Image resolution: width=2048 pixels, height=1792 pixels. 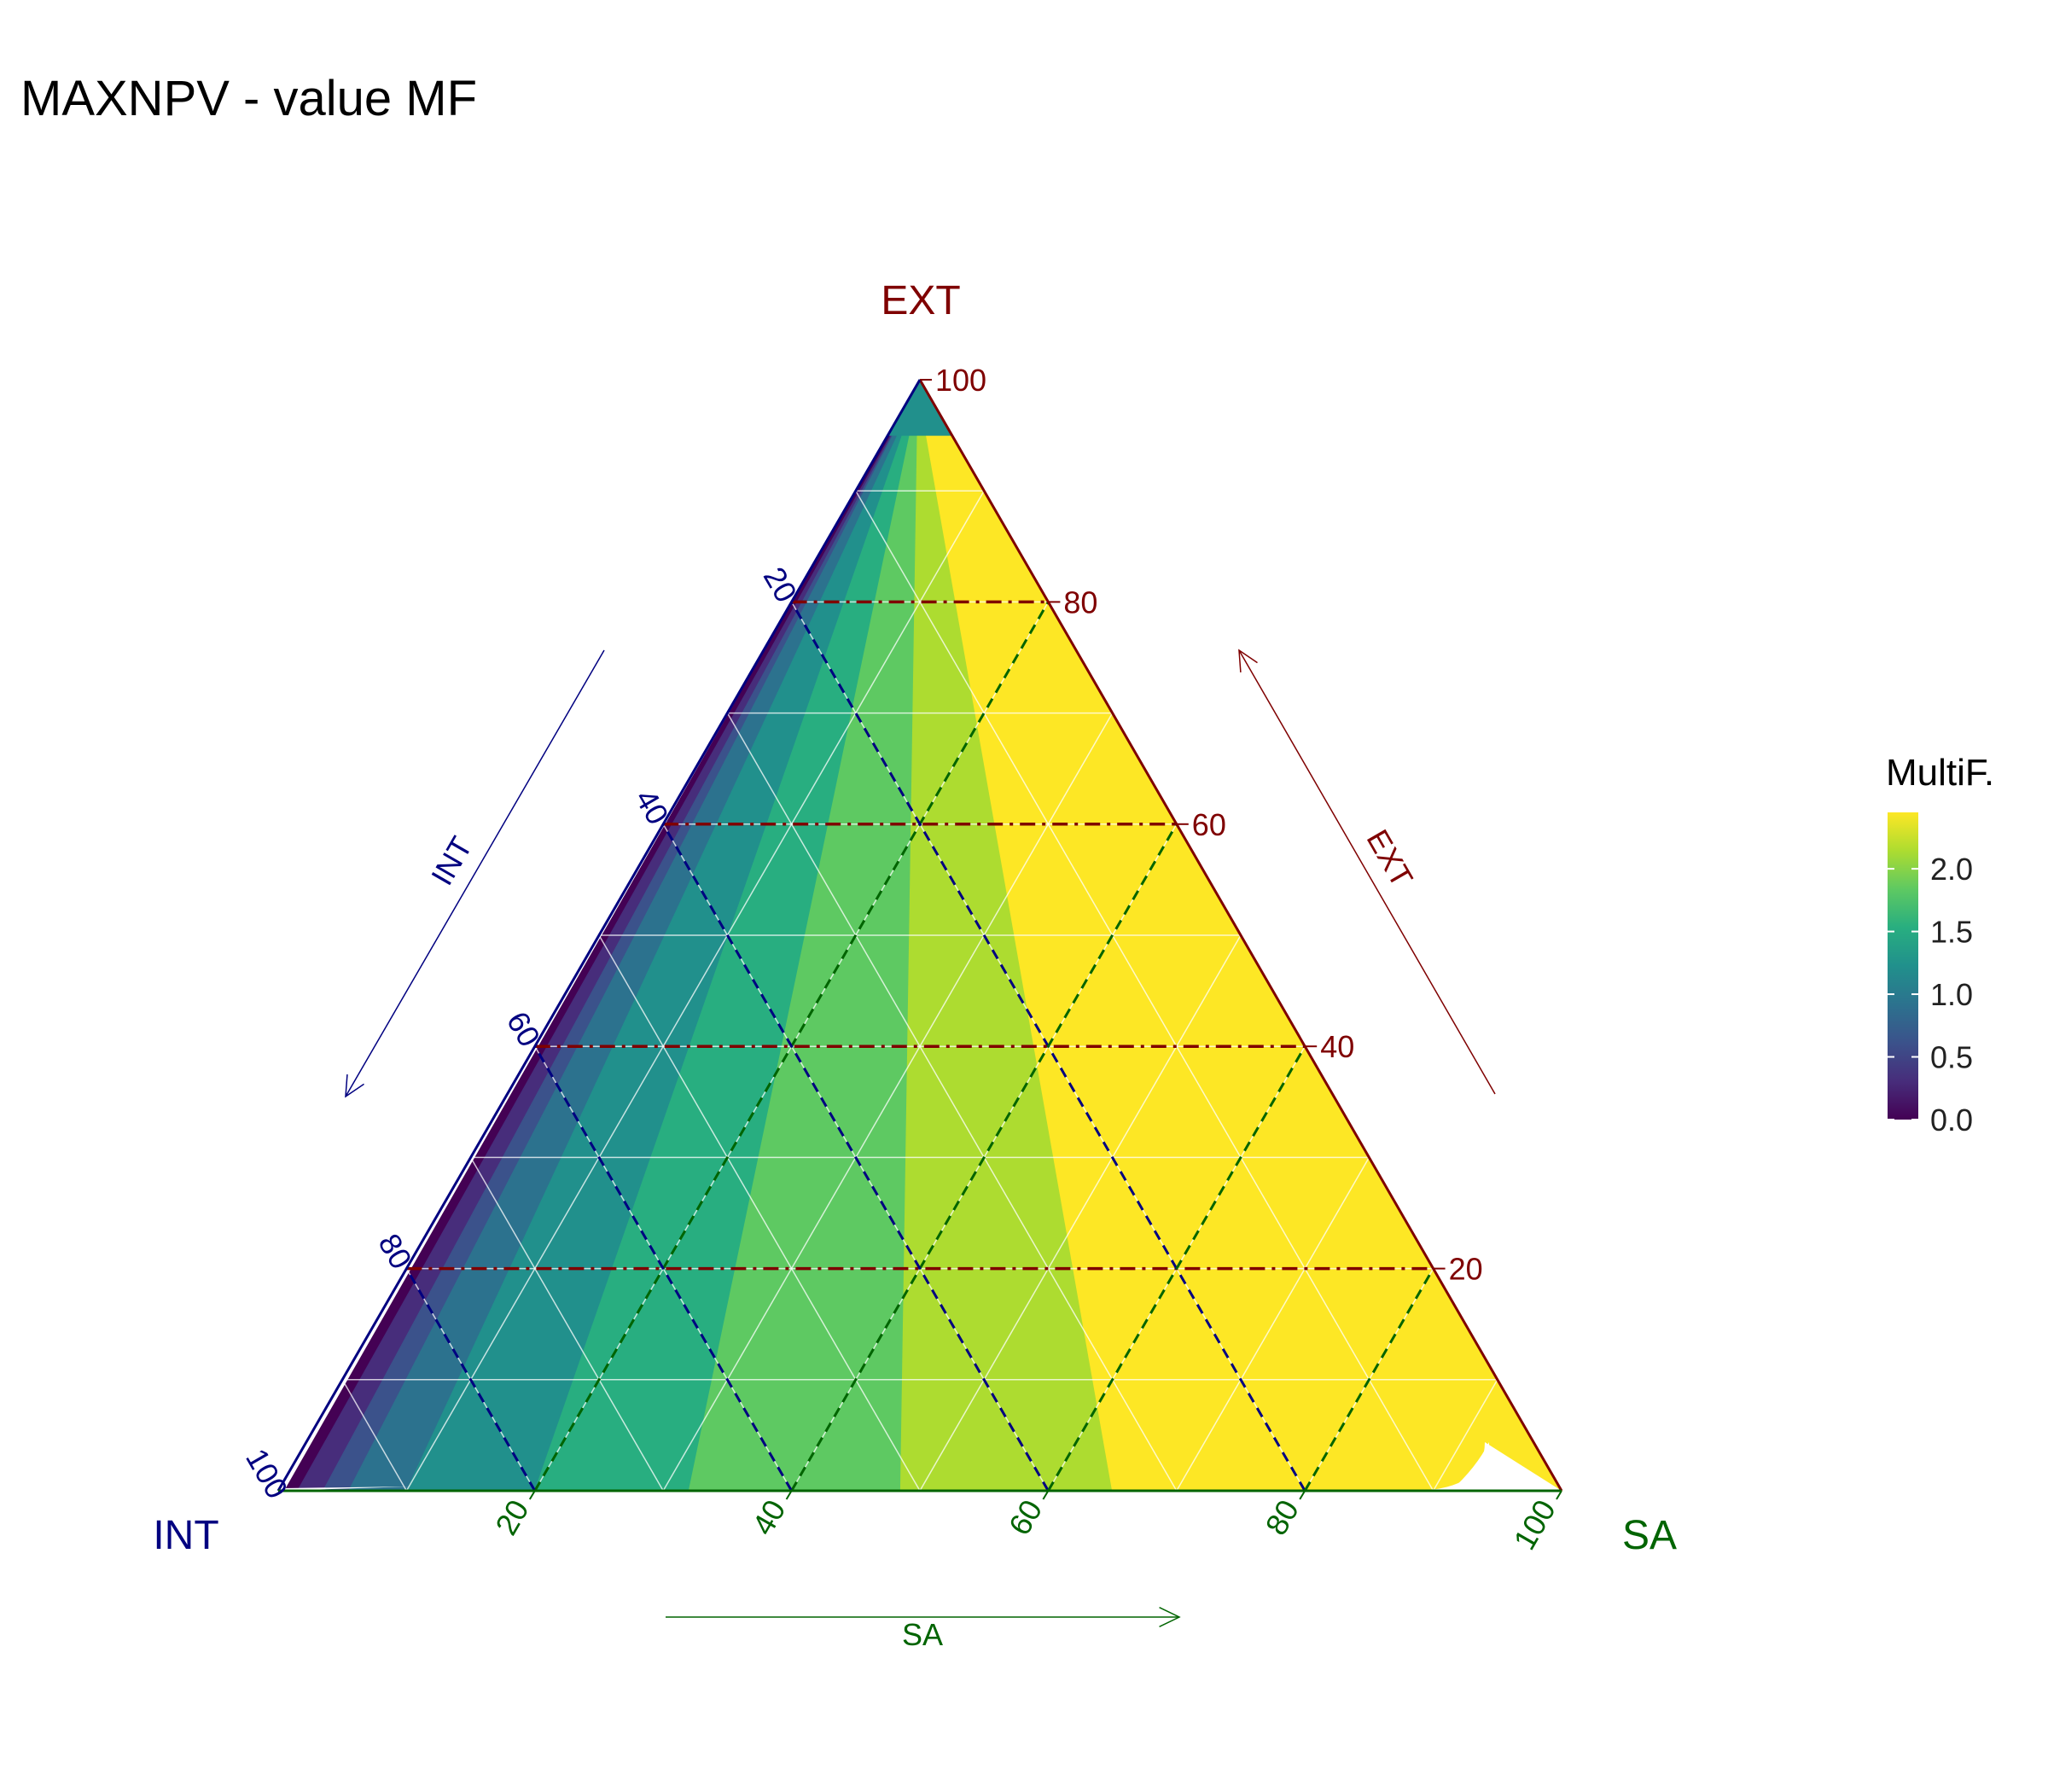 I want to click on axis-title-ext: EXT, so click(x=921, y=300).